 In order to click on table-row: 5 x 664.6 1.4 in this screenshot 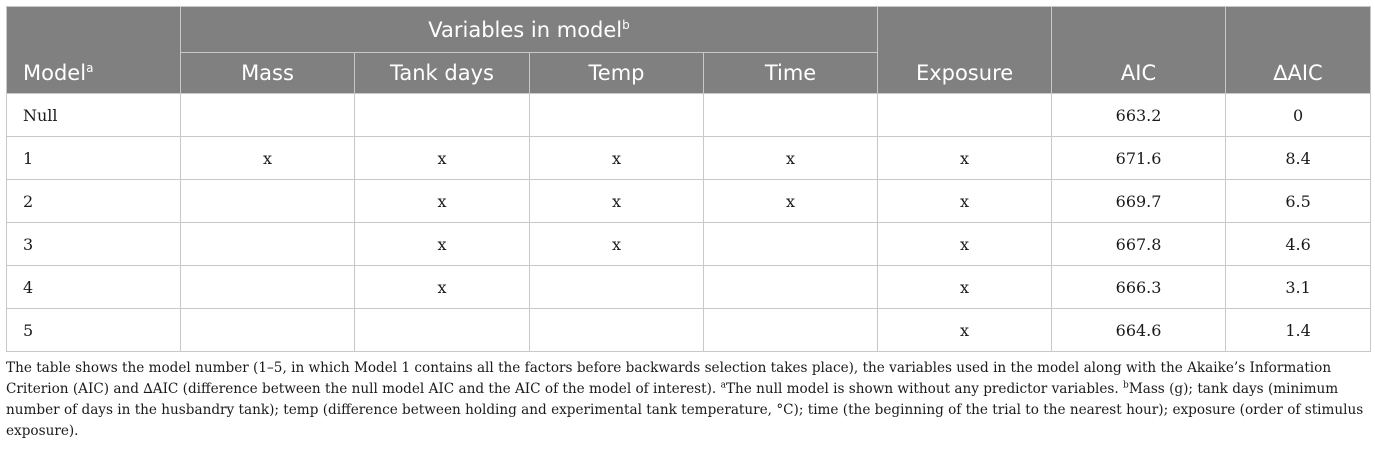, I will do `click(689, 330)`.